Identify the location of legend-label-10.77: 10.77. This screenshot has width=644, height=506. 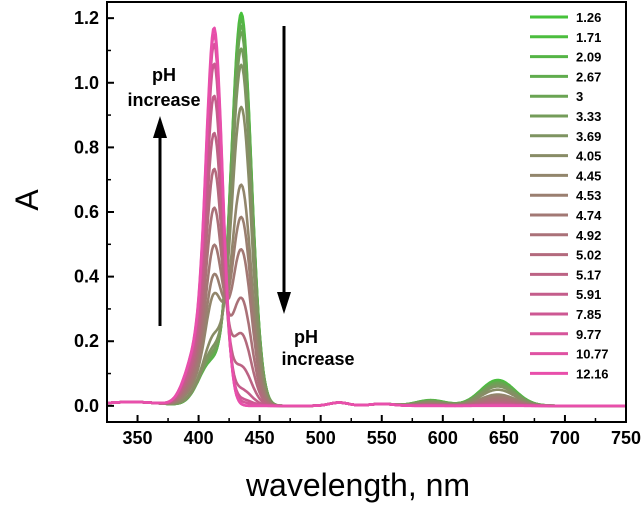
(592, 354).